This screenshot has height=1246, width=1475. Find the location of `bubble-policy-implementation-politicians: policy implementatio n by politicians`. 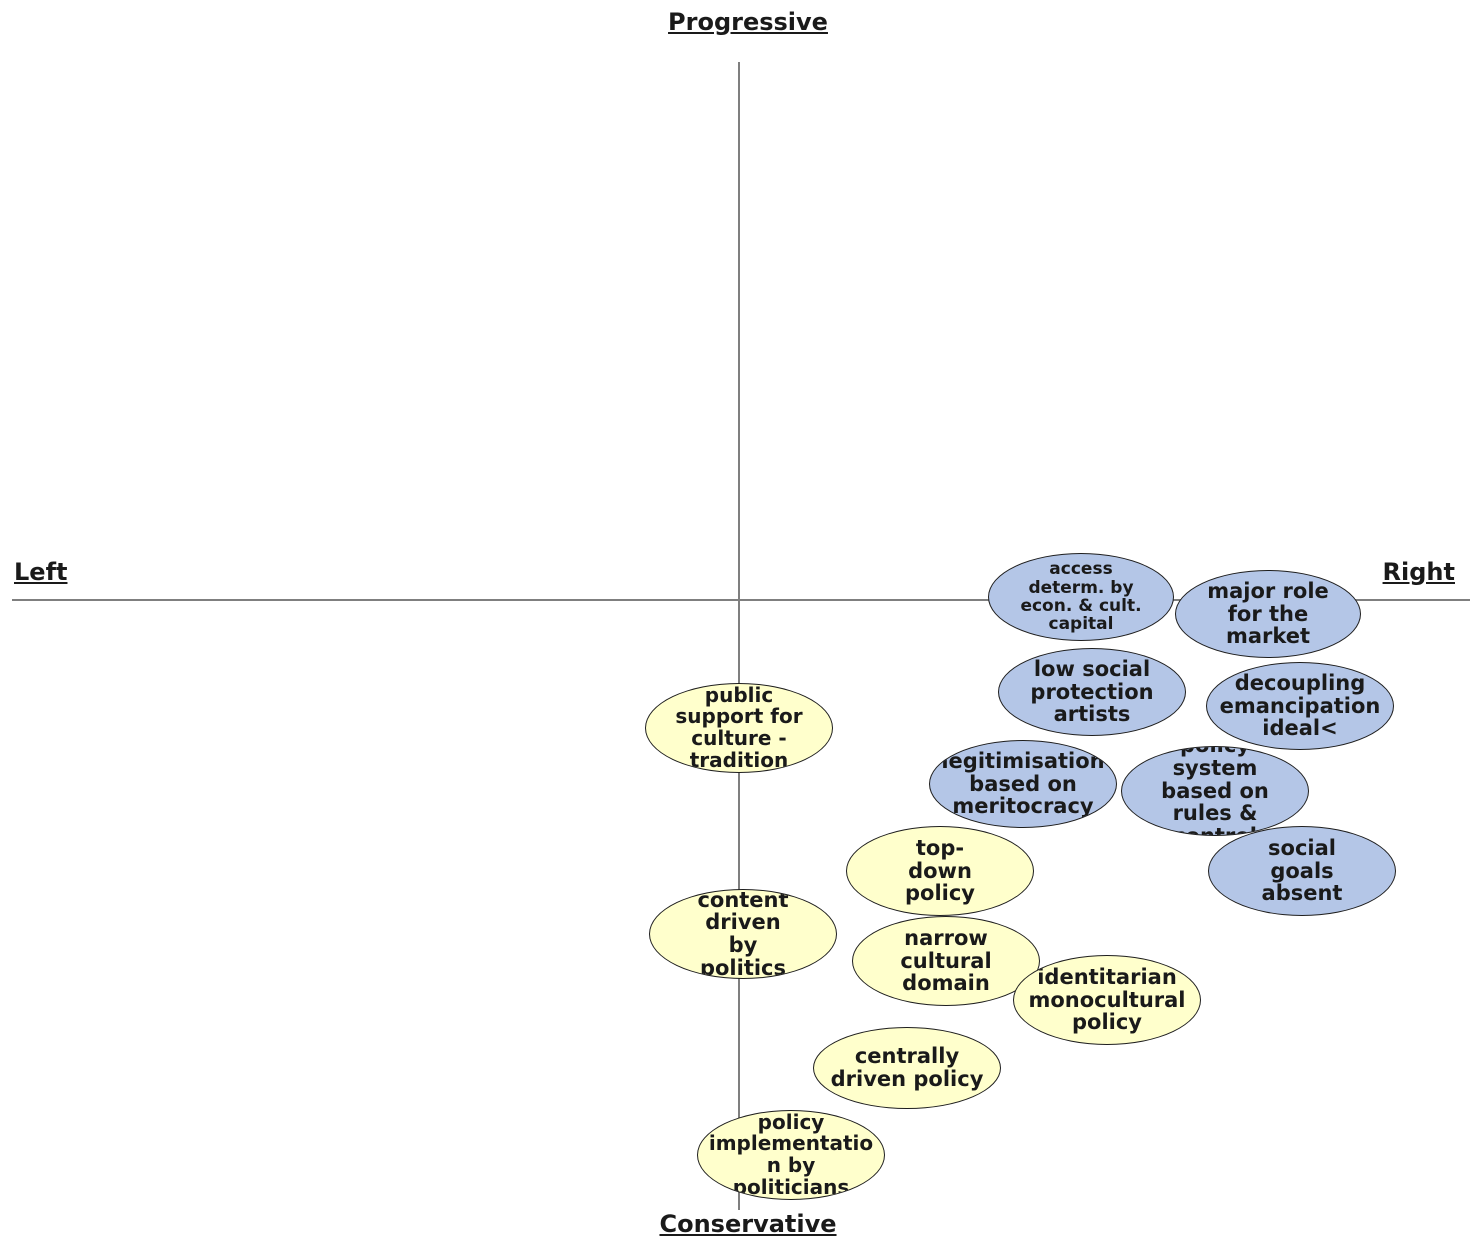

bubble-policy-implementation-politicians: policy implementatio n by politicians is located at coordinates (791, 1155).